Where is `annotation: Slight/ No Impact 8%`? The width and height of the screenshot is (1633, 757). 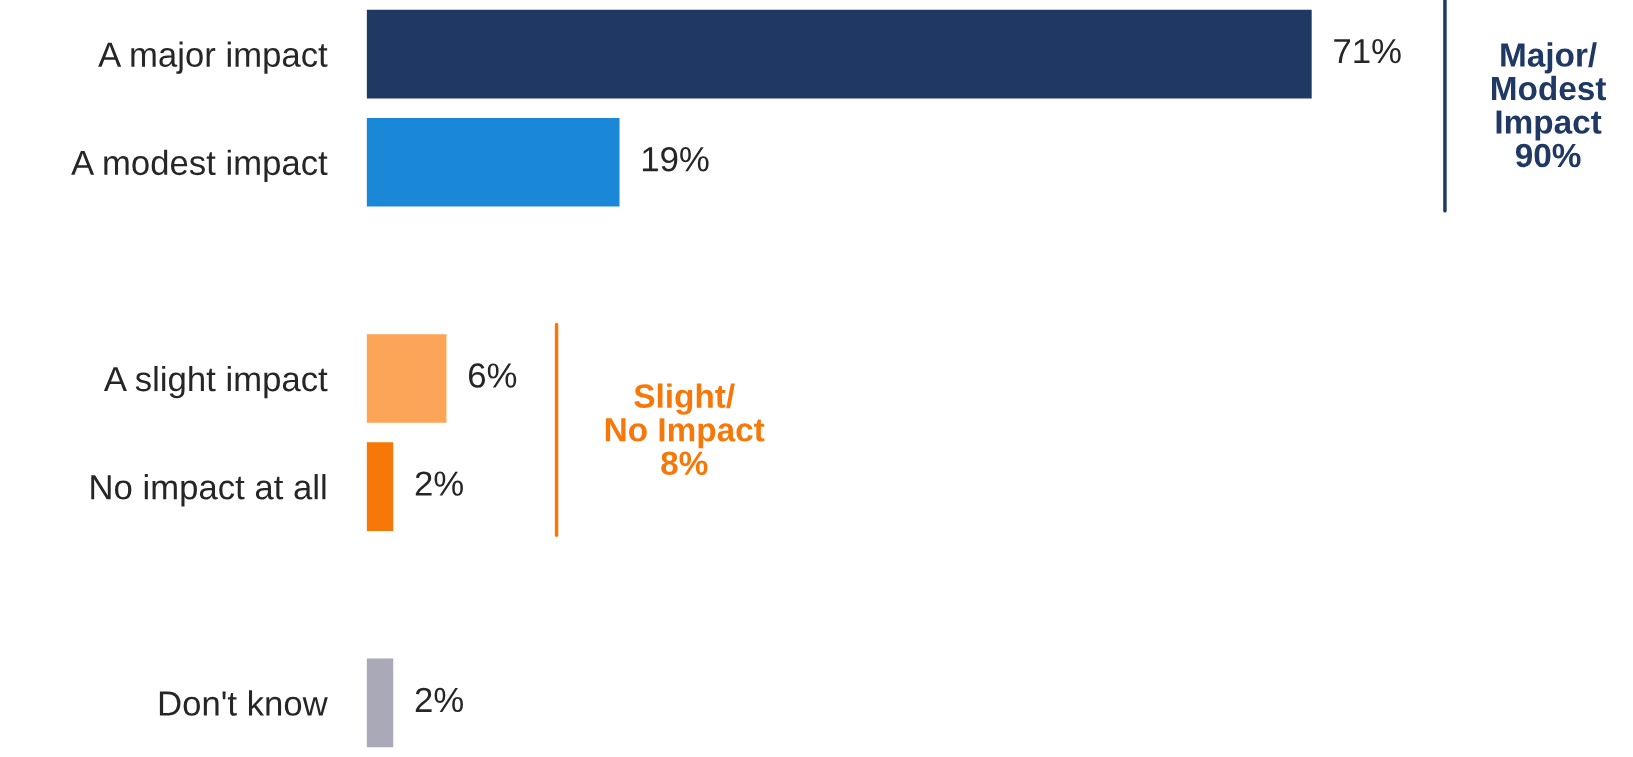
annotation: Slight/ No Impact 8% is located at coordinates (685, 429).